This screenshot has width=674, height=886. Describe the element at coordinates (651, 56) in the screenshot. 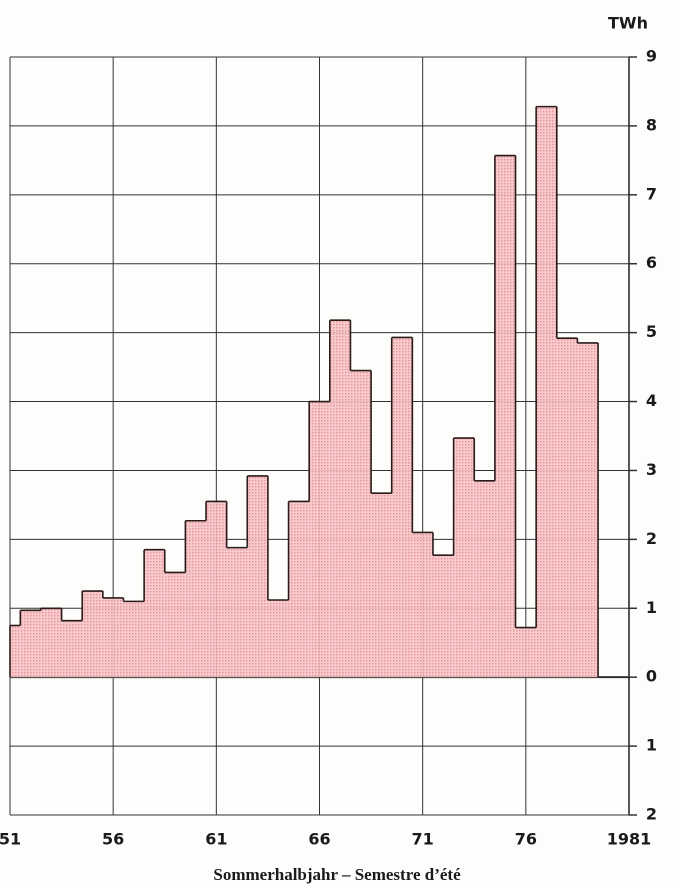

I see `y-tick-label: 9` at that location.